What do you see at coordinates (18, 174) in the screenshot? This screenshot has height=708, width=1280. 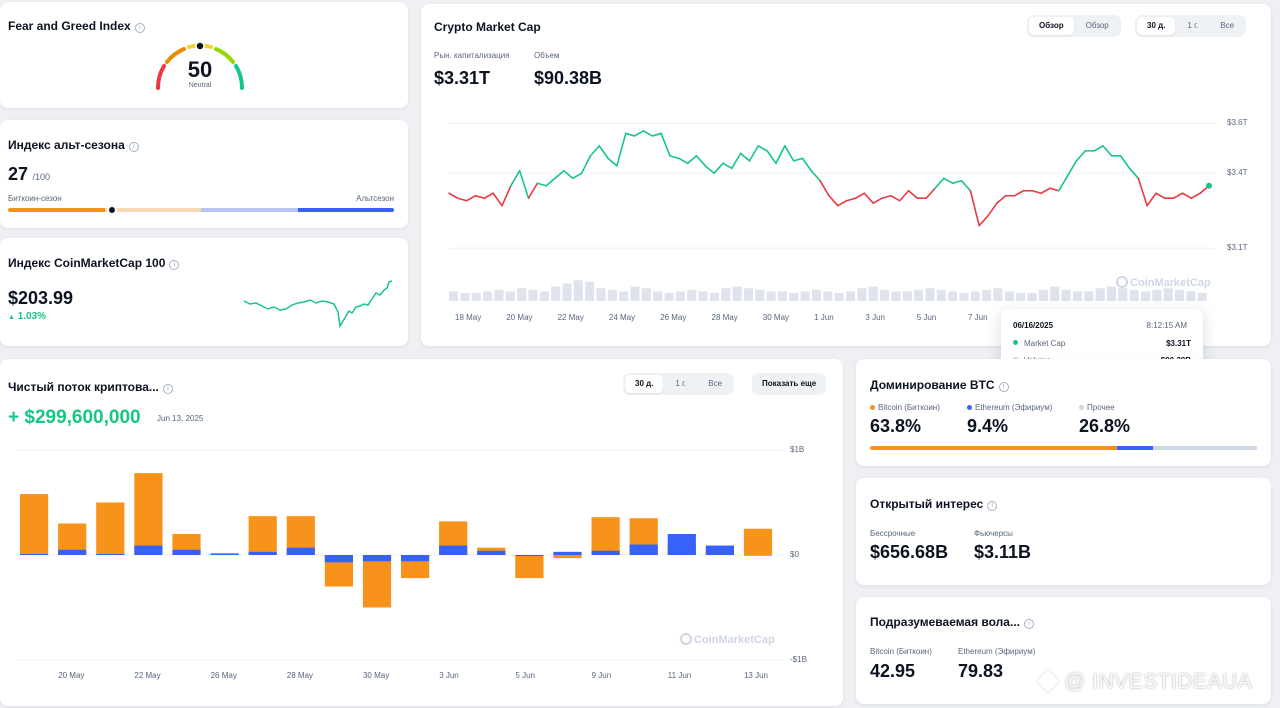 I see `alt-season-value: 27` at bounding box center [18, 174].